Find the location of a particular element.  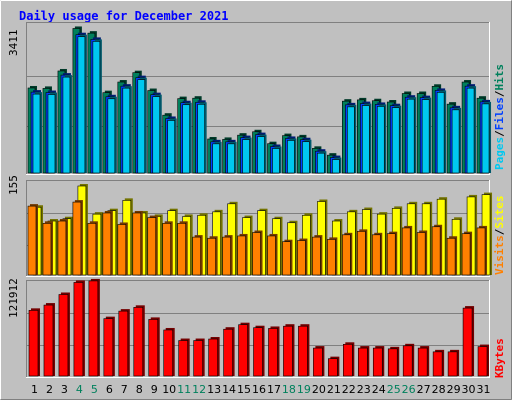

x-tick-label-day-26: 26 is located at coordinates (409, 389).